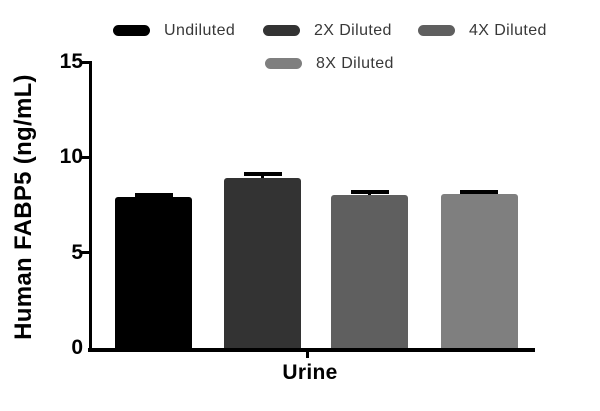  Describe the element at coordinates (311, 350) in the screenshot. I see `x-axis-line` at that location.